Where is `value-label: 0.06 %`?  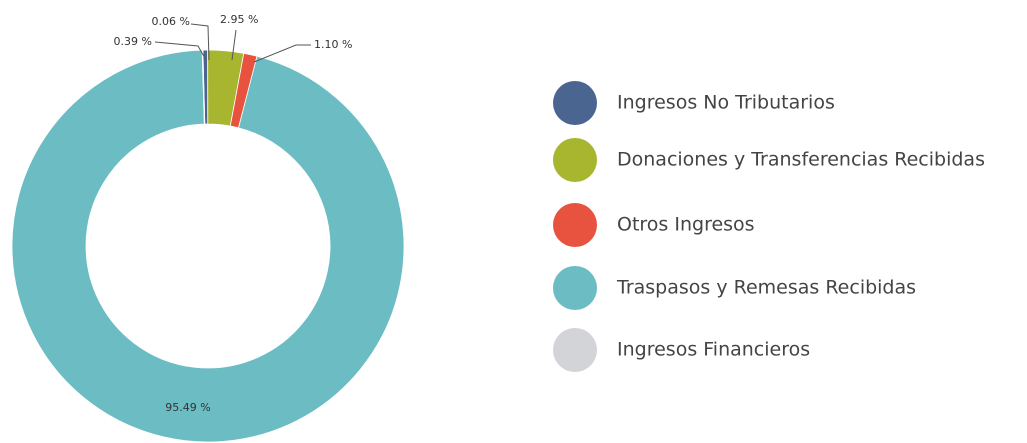
value-label: 0.06 % is located at coordinates (171, 21).